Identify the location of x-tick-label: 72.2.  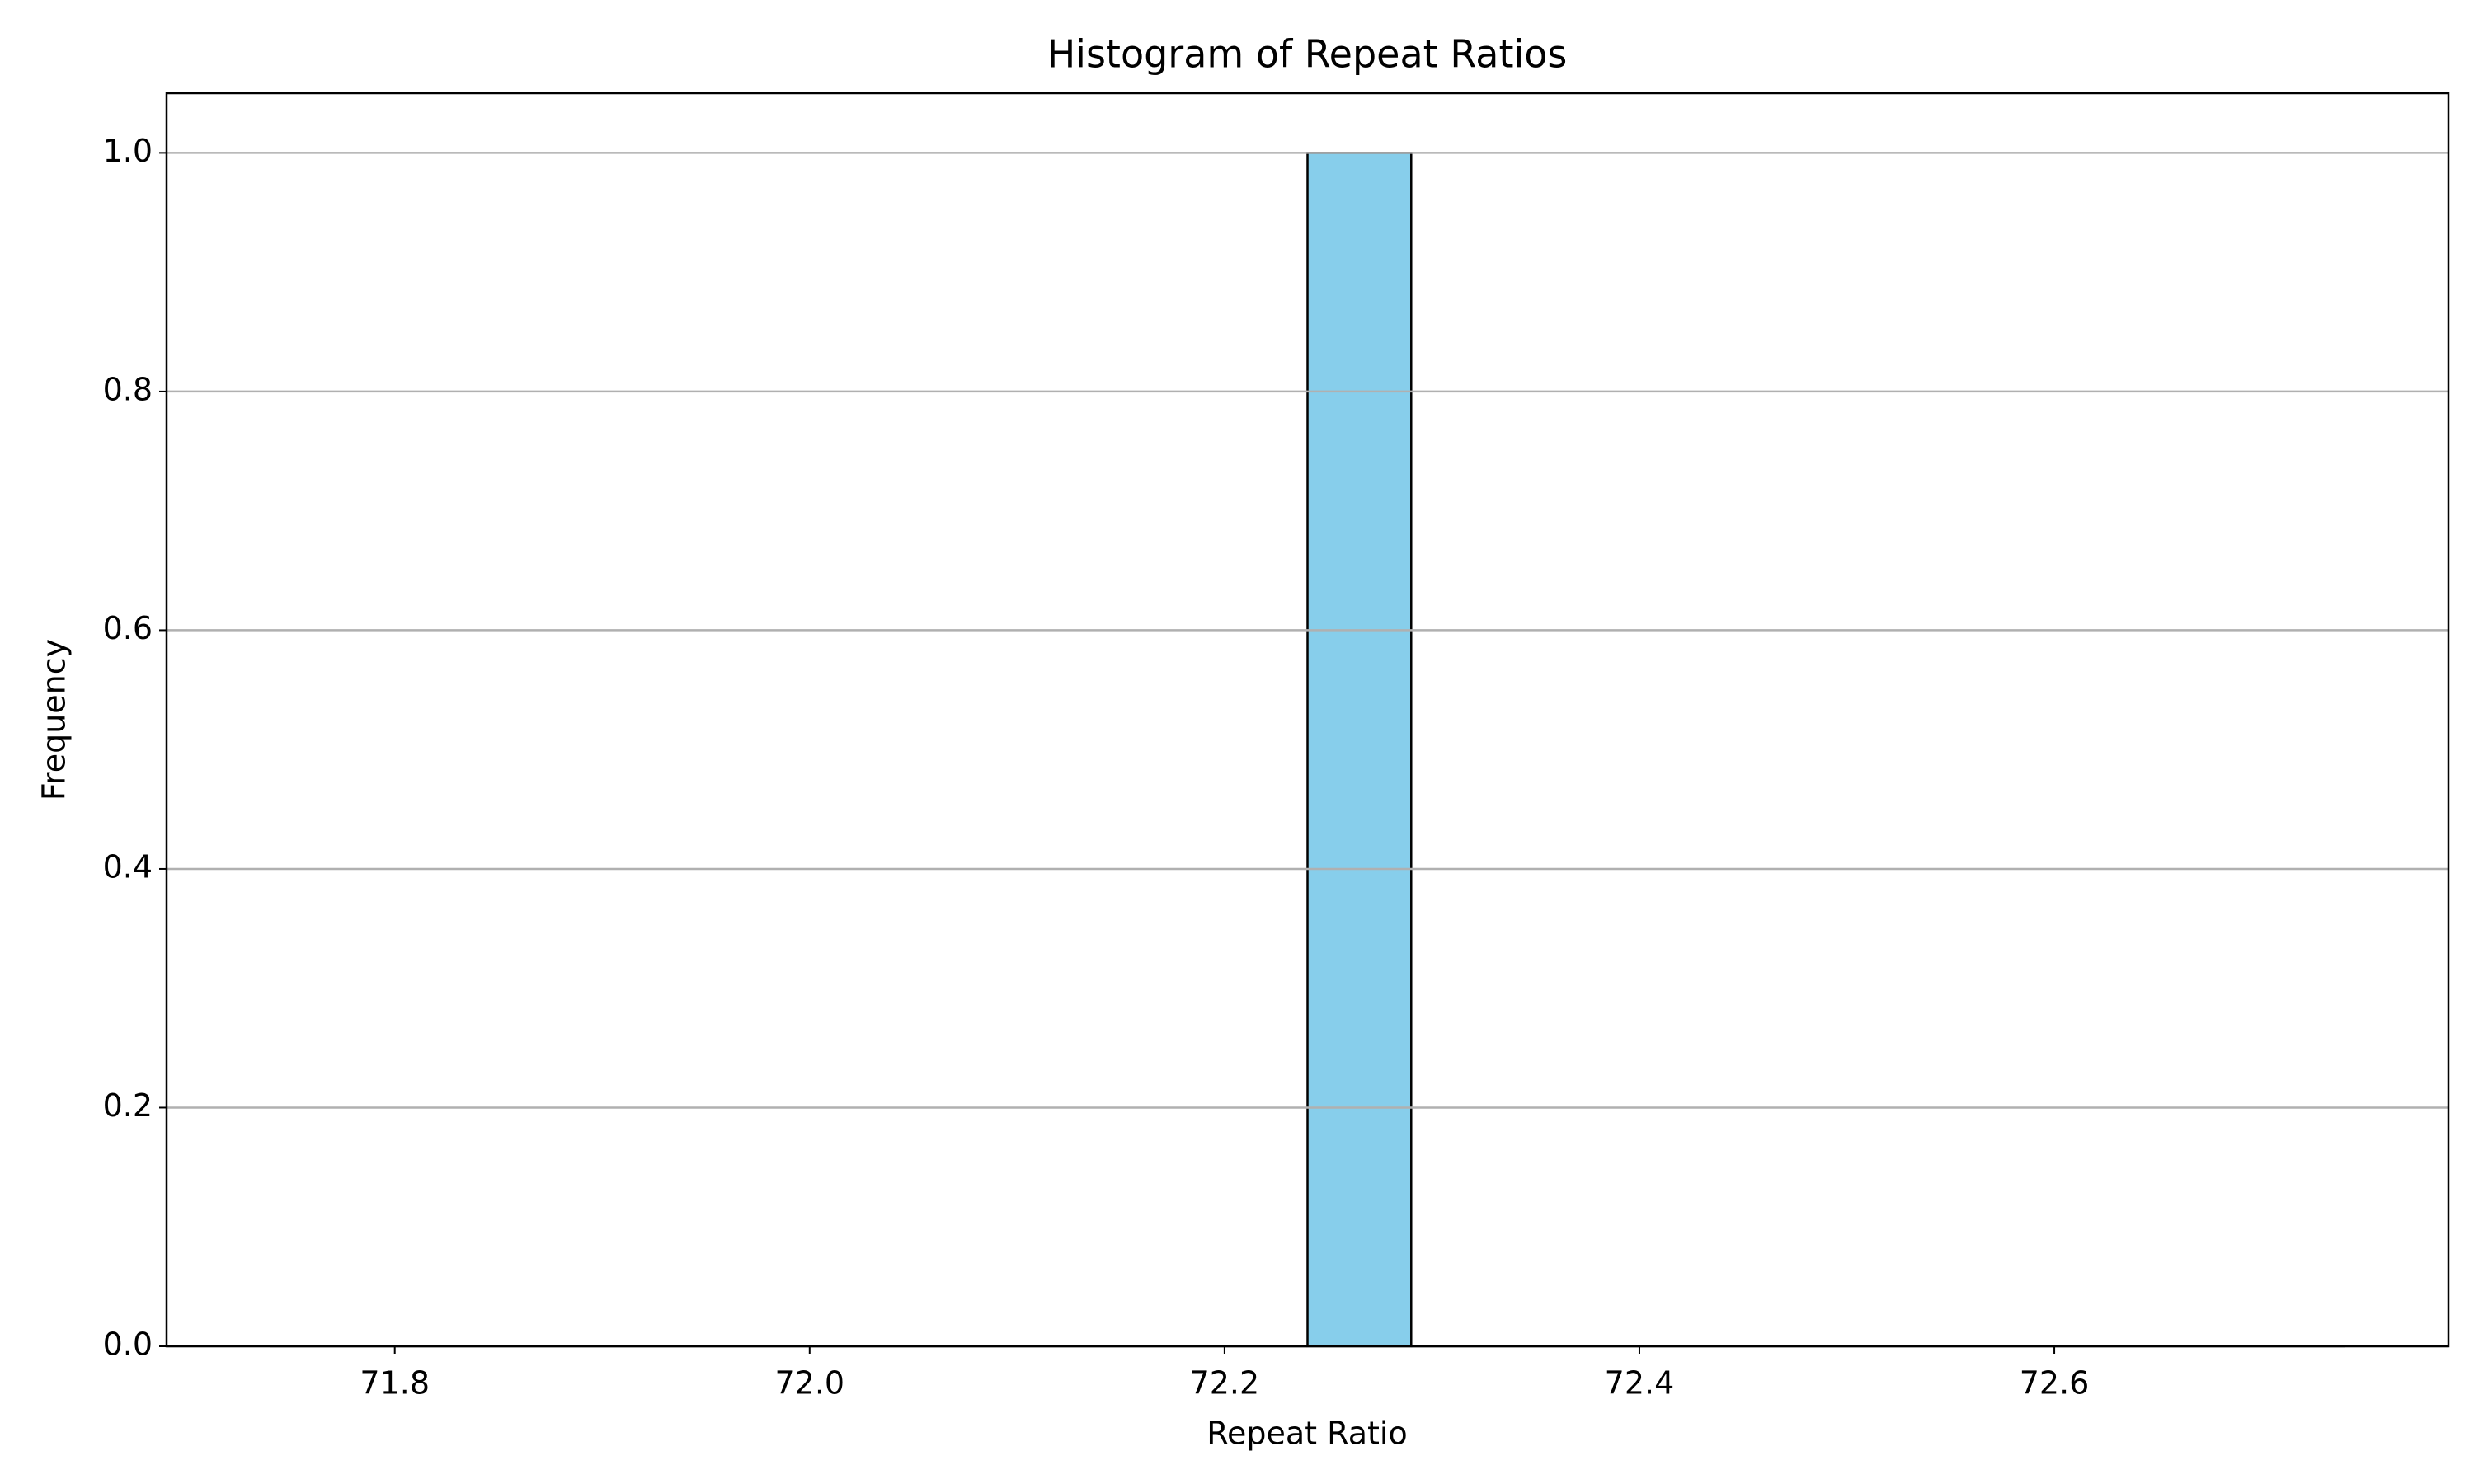
(1225, 1383).